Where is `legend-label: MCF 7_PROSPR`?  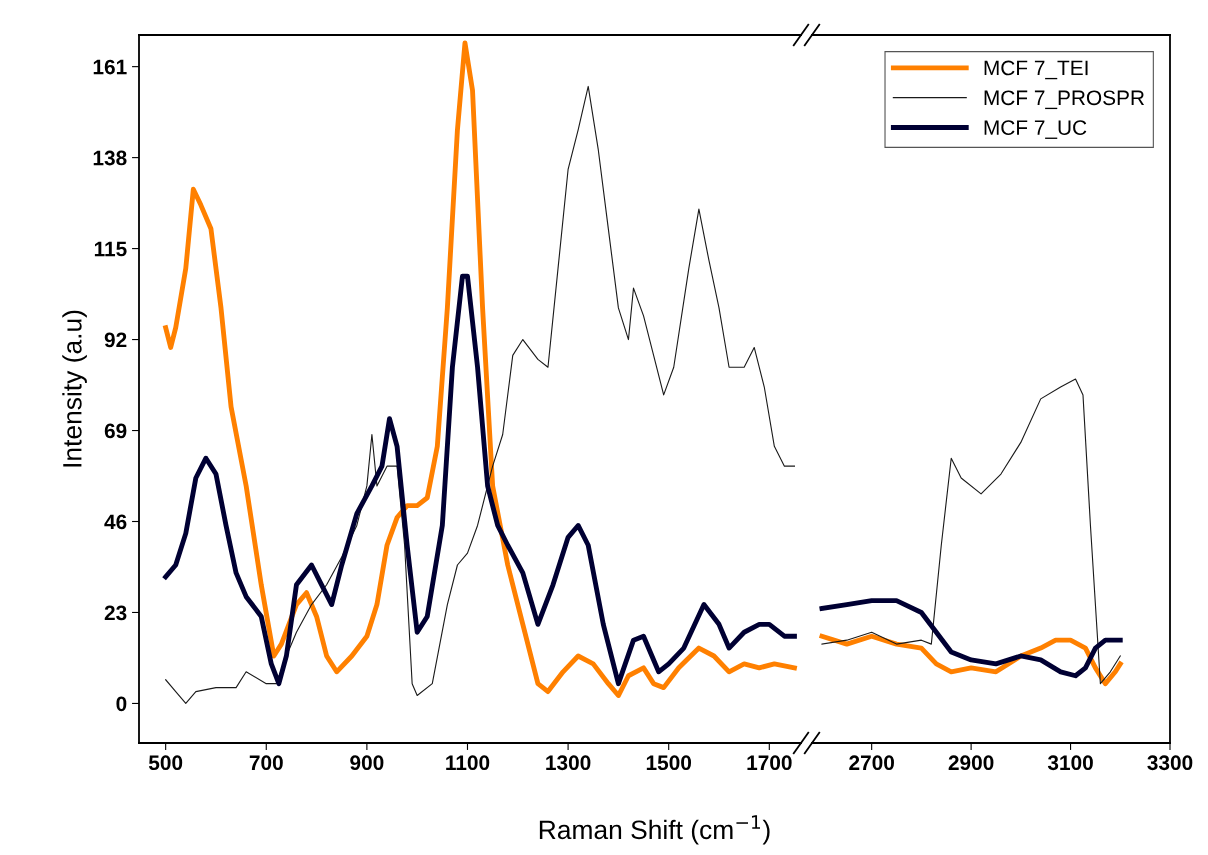 legend-label: MCF 7_PROSPR is located at coordinates (1064, 100).